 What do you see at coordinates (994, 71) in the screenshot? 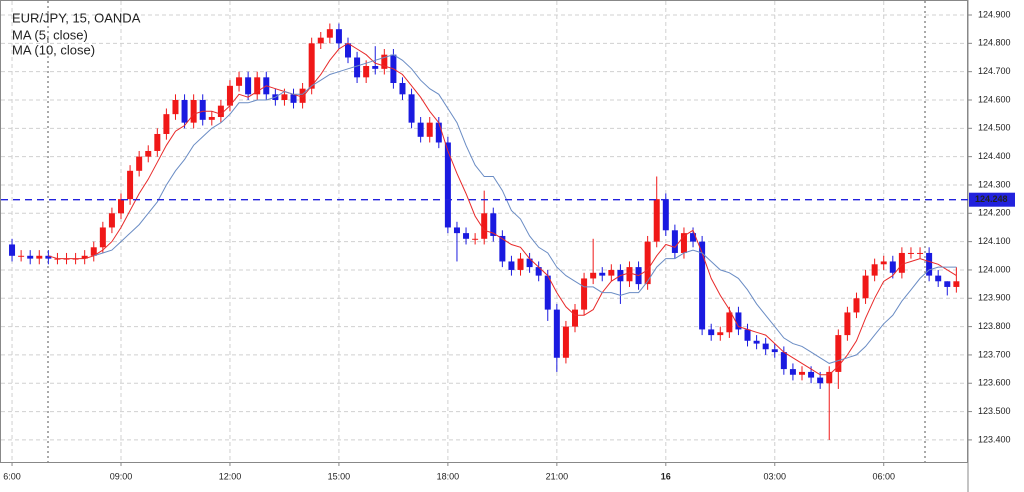
I see `y-tick-label: 124.700` at bounding box center [994, 71].